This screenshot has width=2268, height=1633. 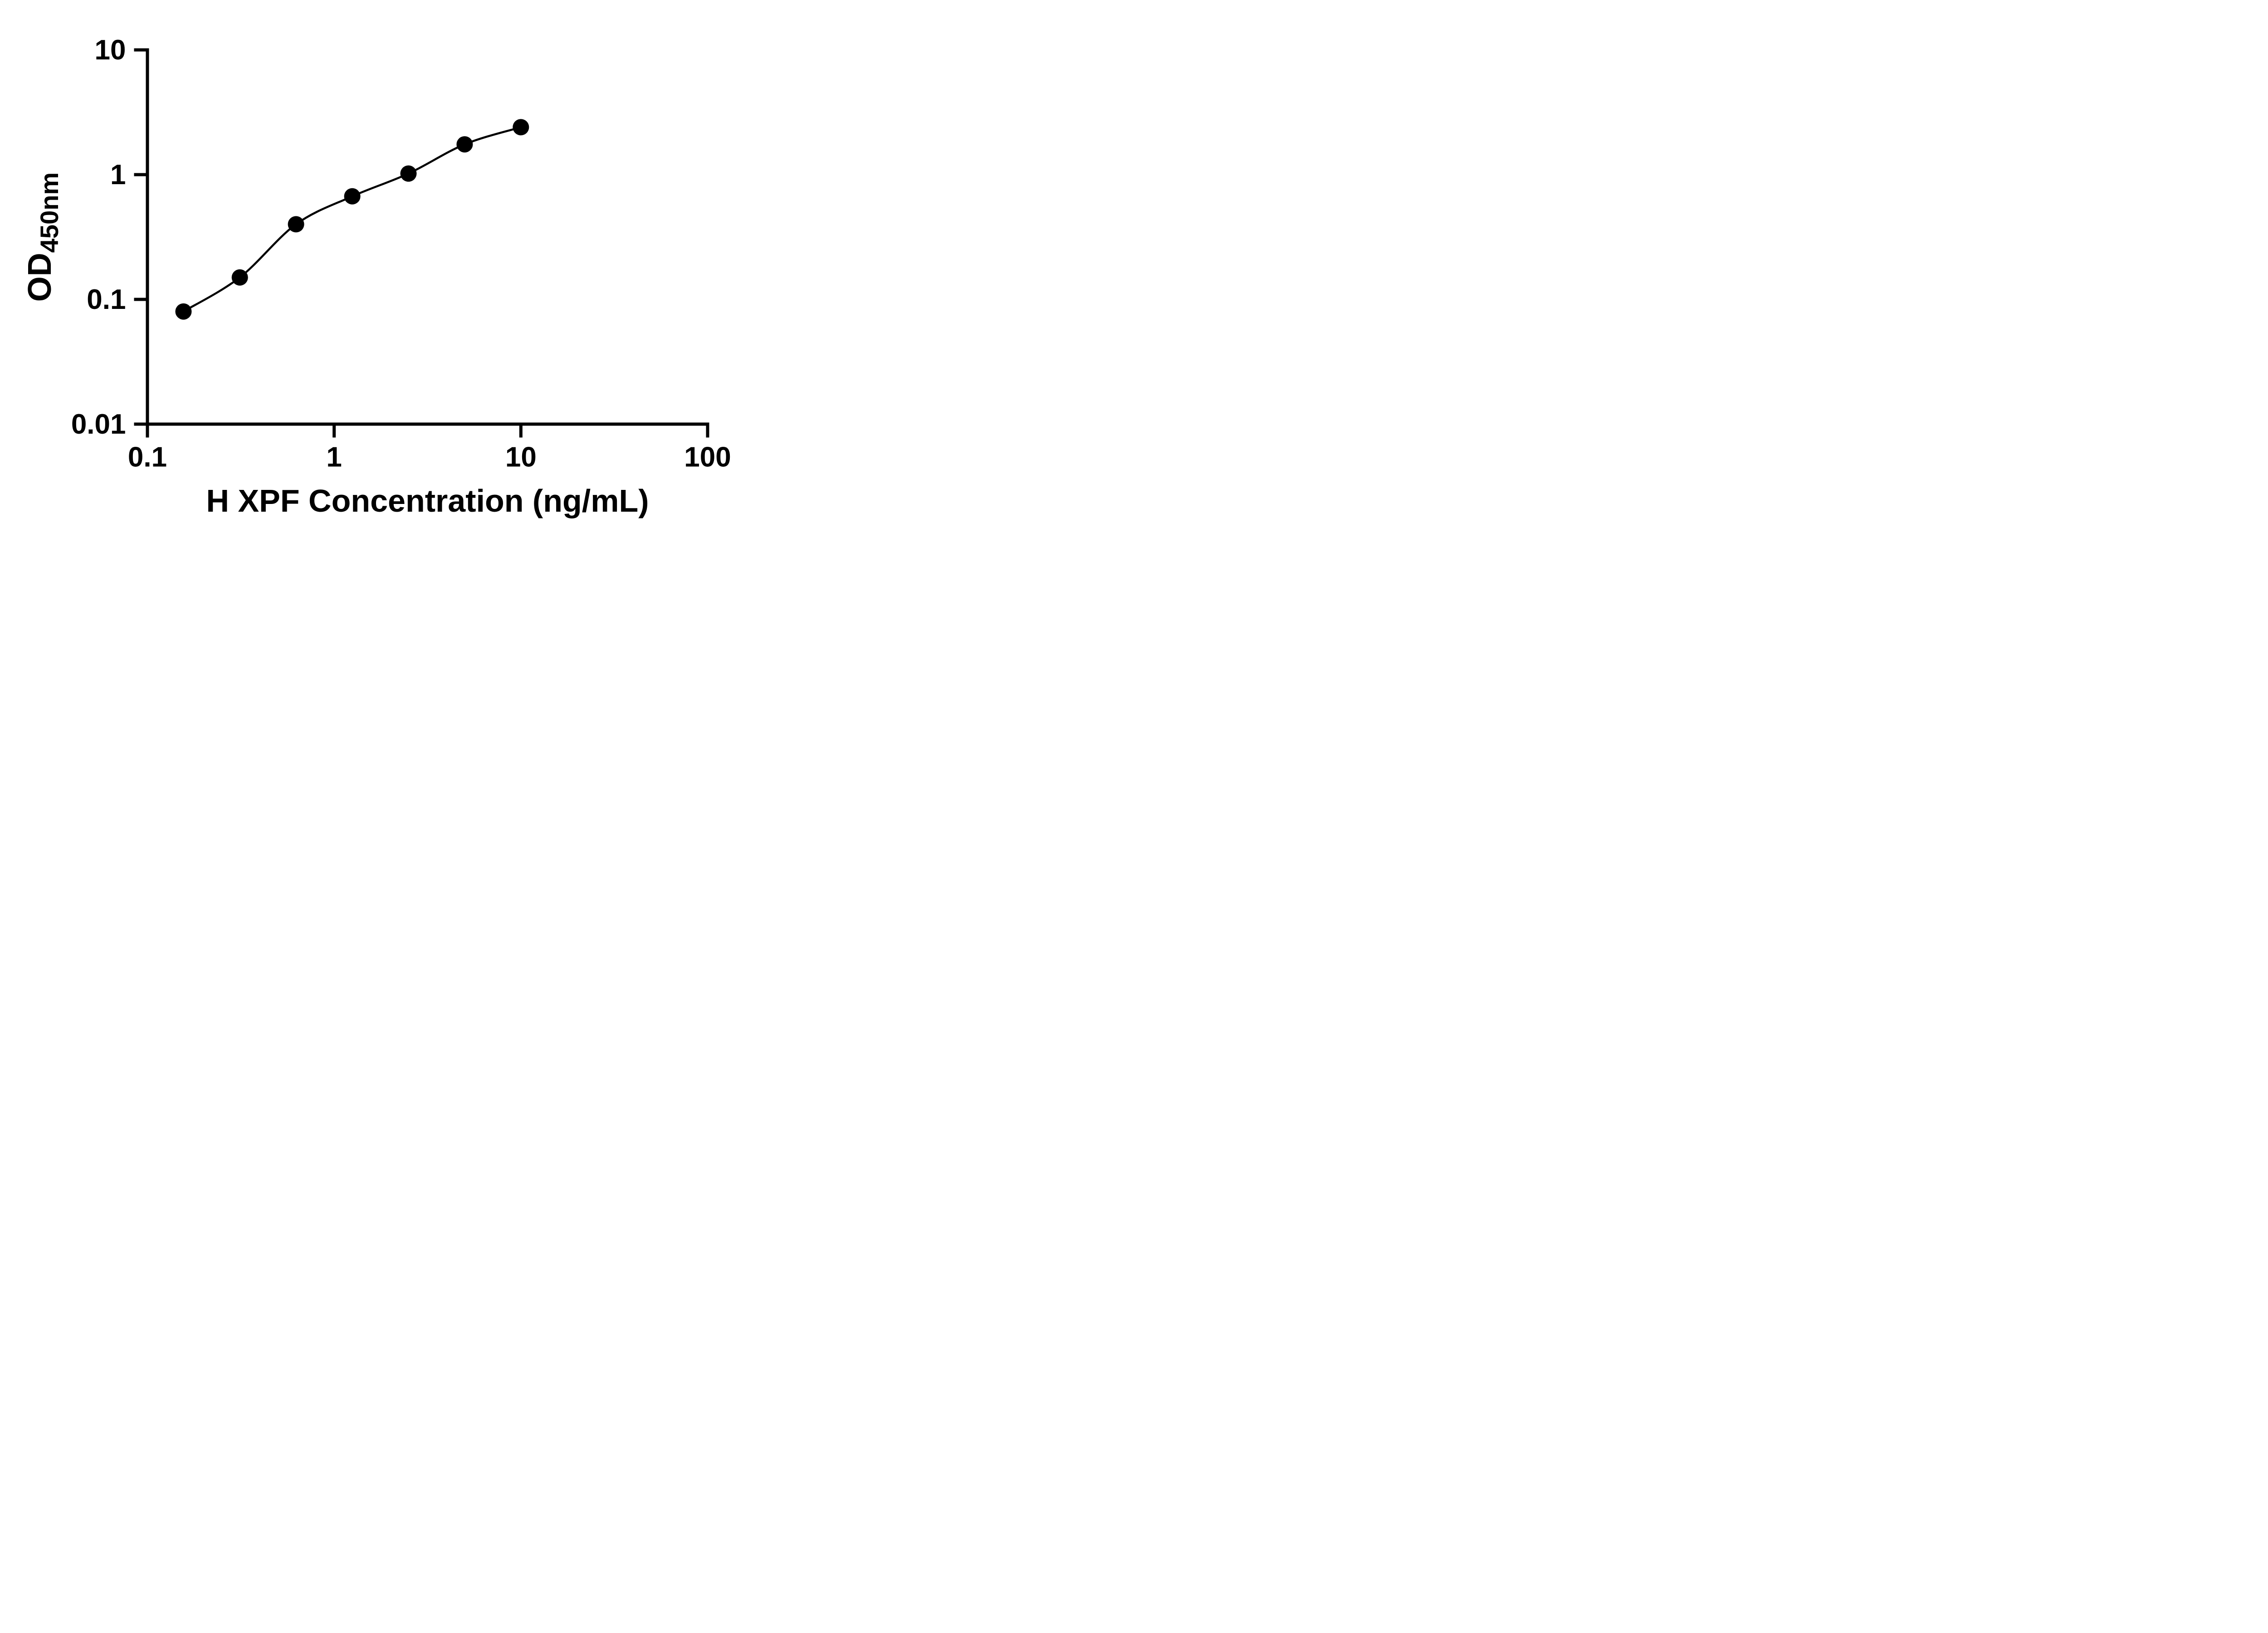 What do you see at coordinates (708, 457) in the screenshot?
I see `x-tick-label: 100` at bounding box center [708, 457].